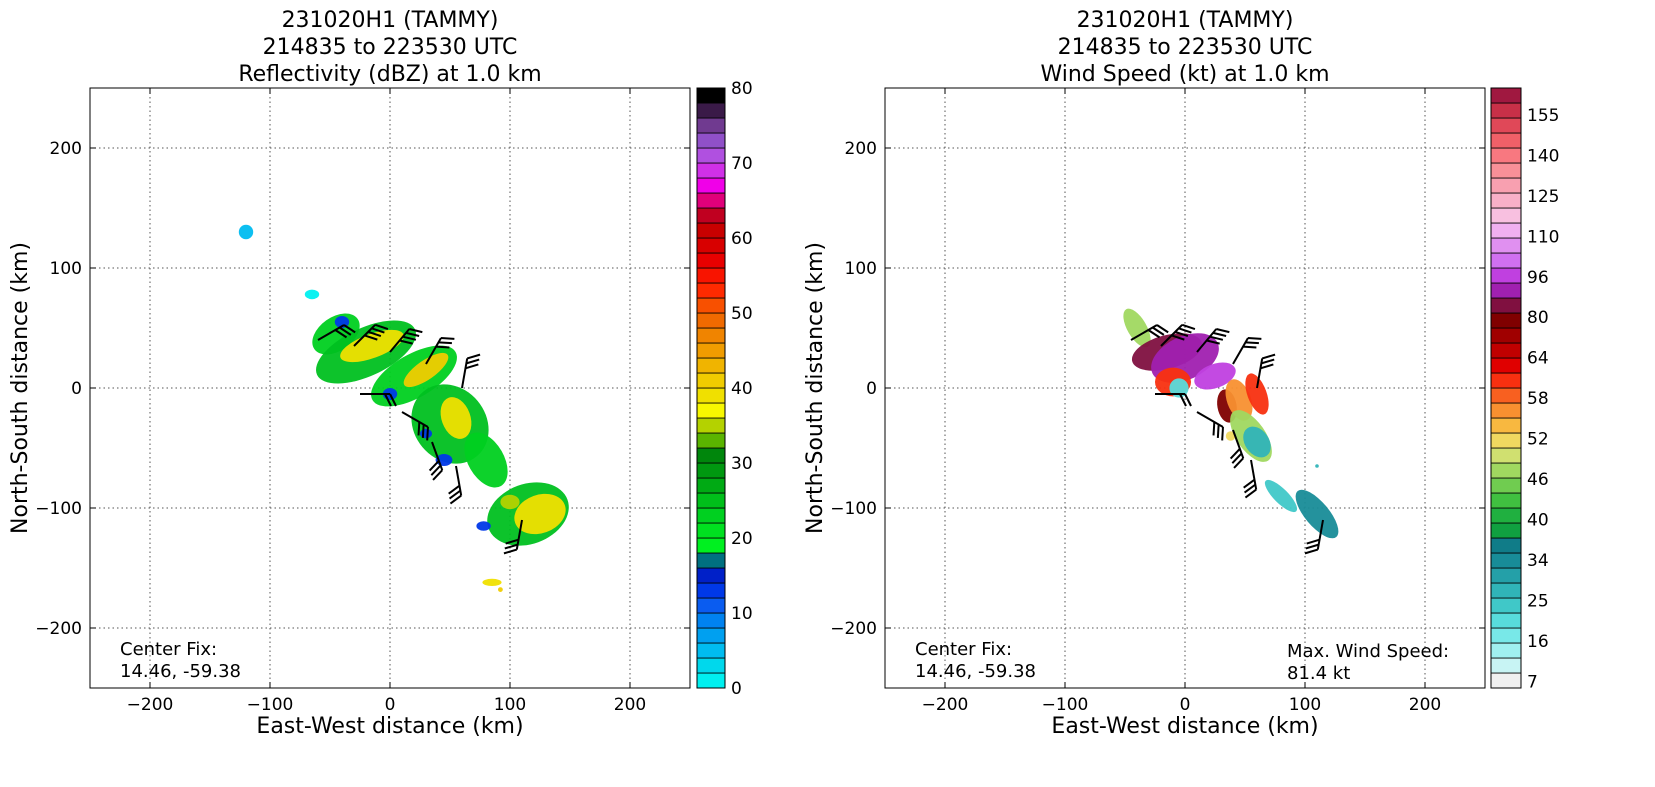 The image size is (1655, 787). I want to click on colorbar-tick-label: 52, so click(1538, 440).